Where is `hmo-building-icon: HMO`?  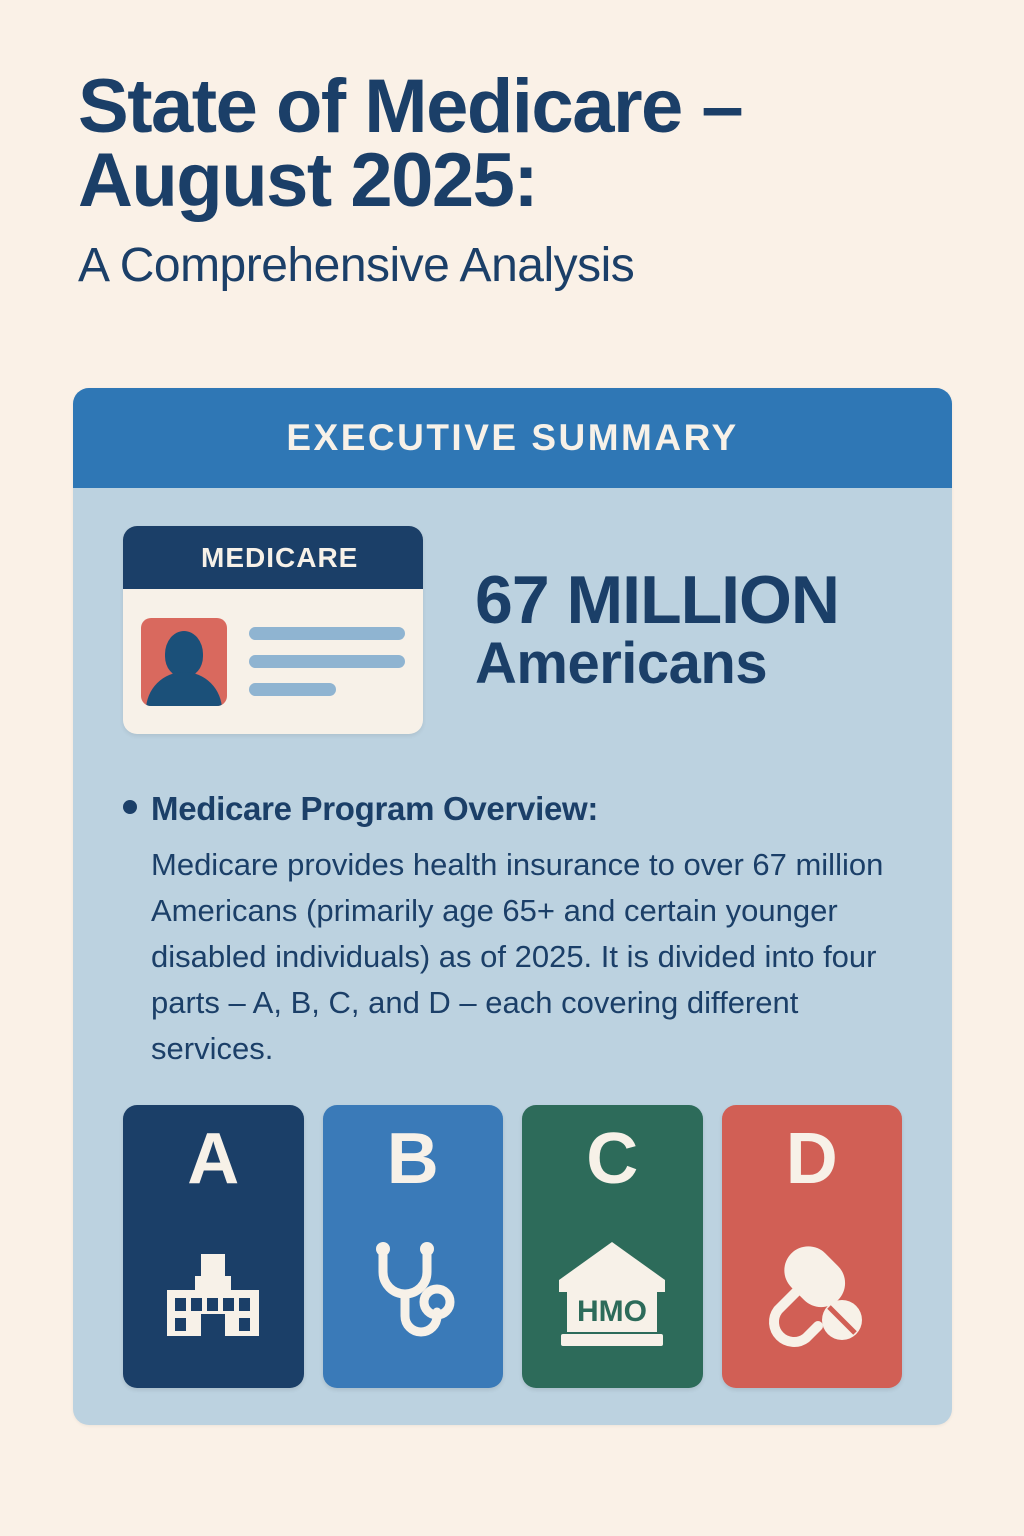
hmo-building-icon: HMO is located at coordinates (612, 1291).